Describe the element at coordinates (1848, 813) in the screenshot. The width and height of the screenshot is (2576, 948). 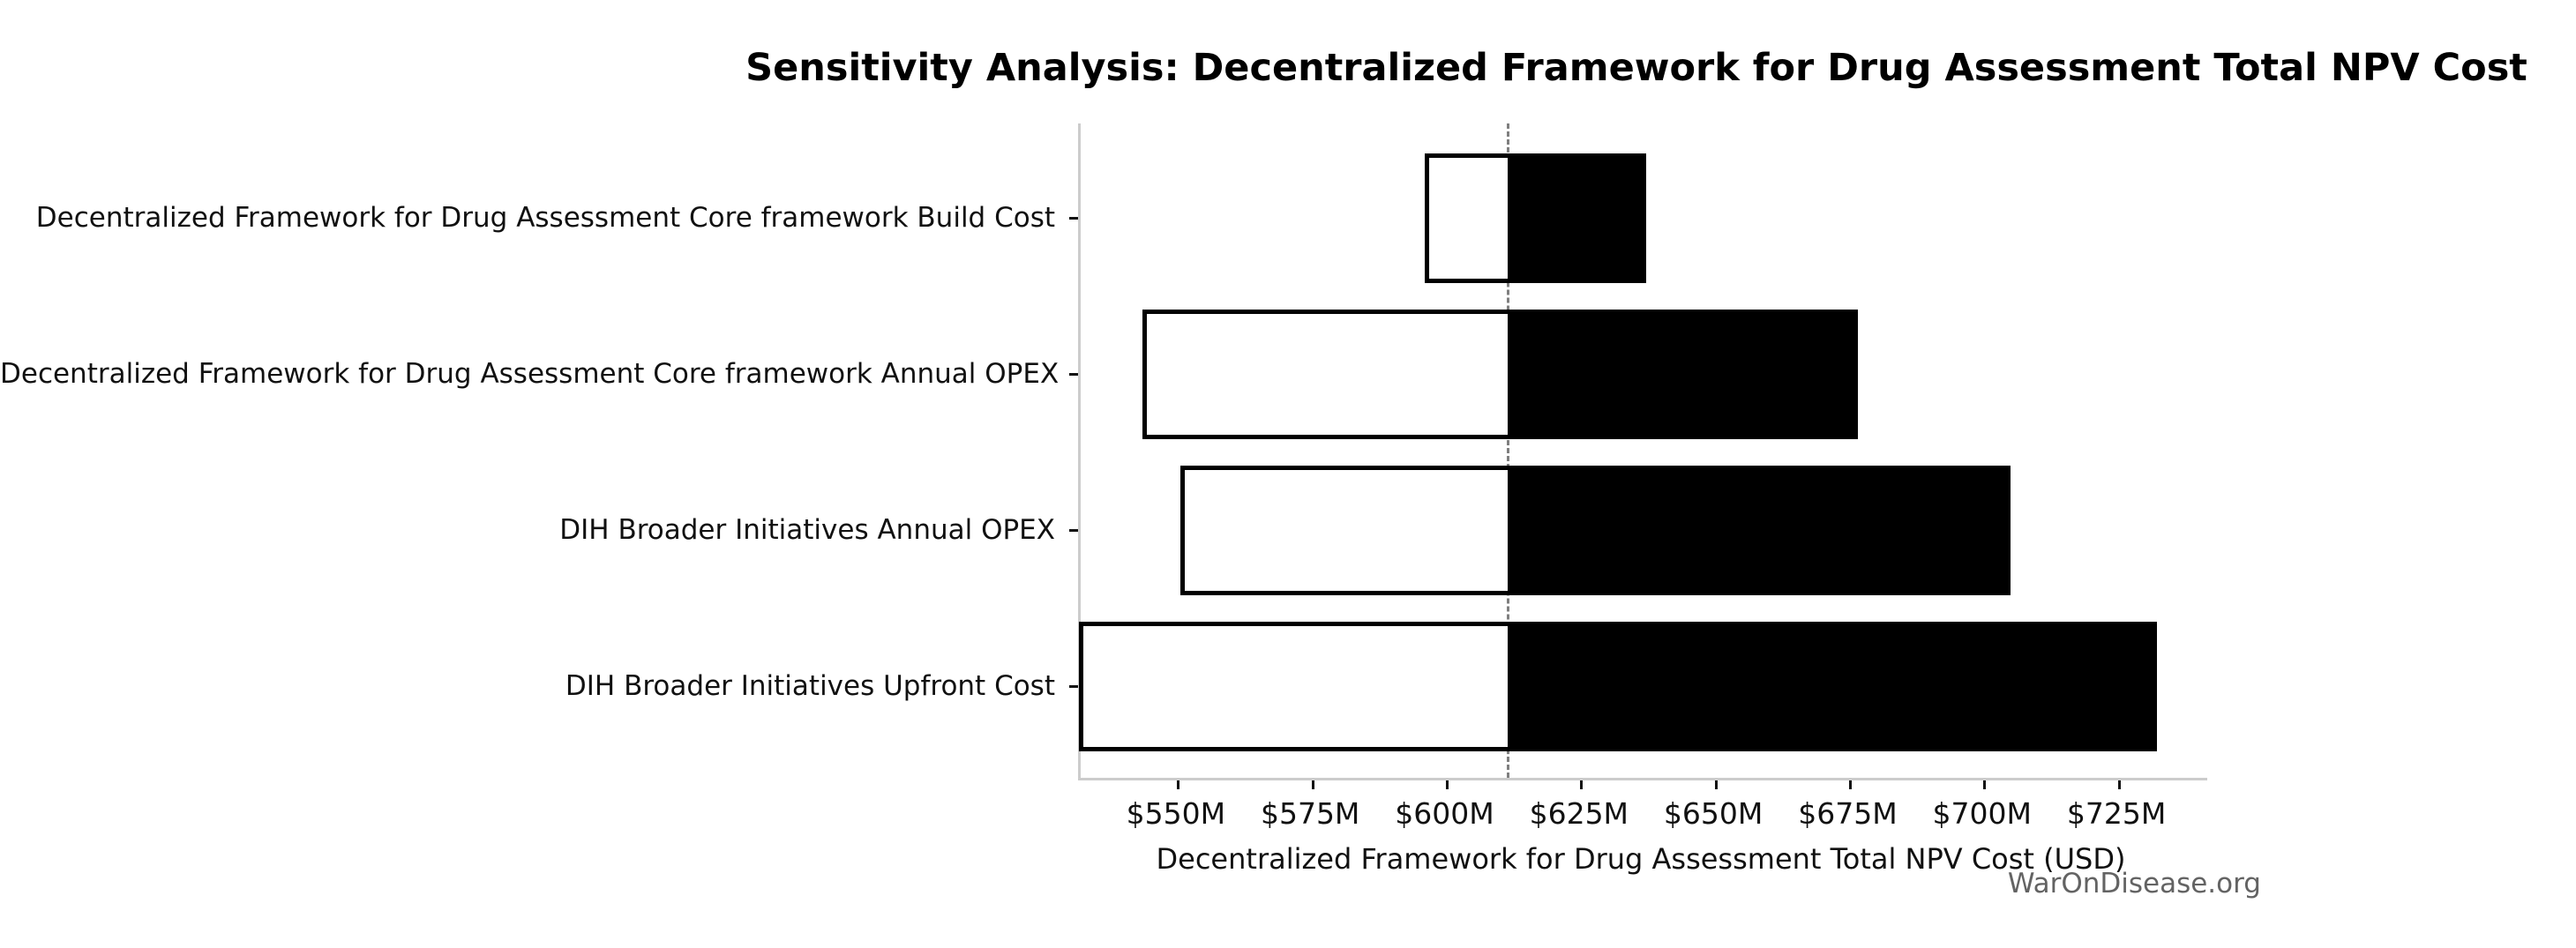
I see `x-axis-tick-label: $675M` at that location.